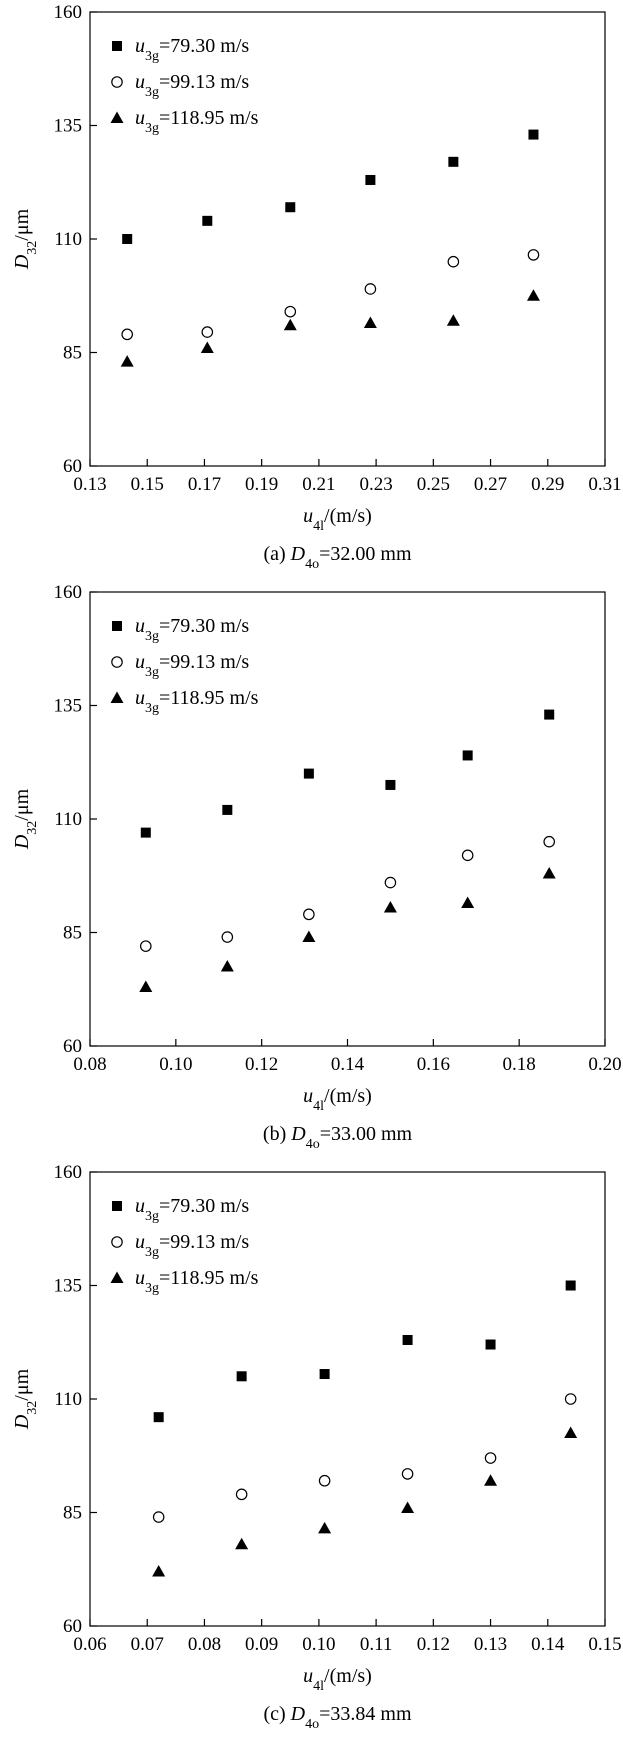 This screenshot has height=1740, width=623. Describe the element at coordinates (604, 1064) in the screenshot. I see `x-tick-label: 0.20` at that location.